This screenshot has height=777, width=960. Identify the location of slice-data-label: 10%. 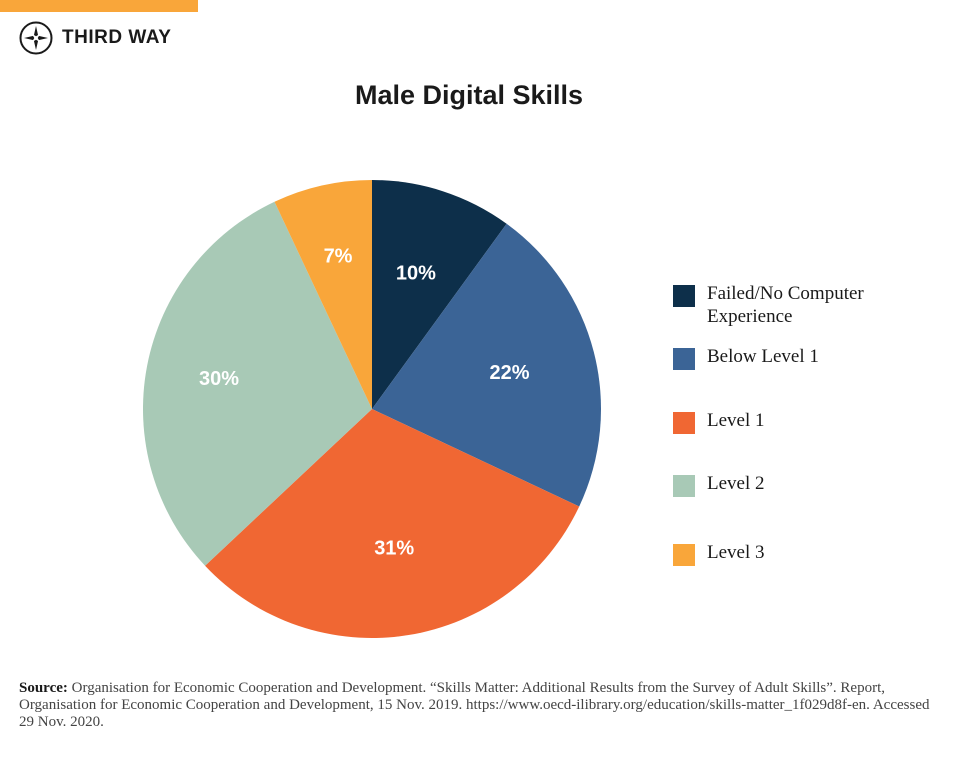
(416, 273).